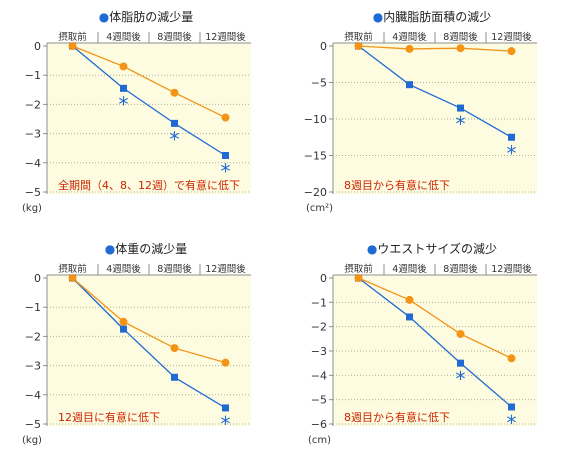 The image size is (570, 460). Describe the element at coordinates (319, 440) in the screenshot. I see `y-axis-unit: (cm)` at that location.